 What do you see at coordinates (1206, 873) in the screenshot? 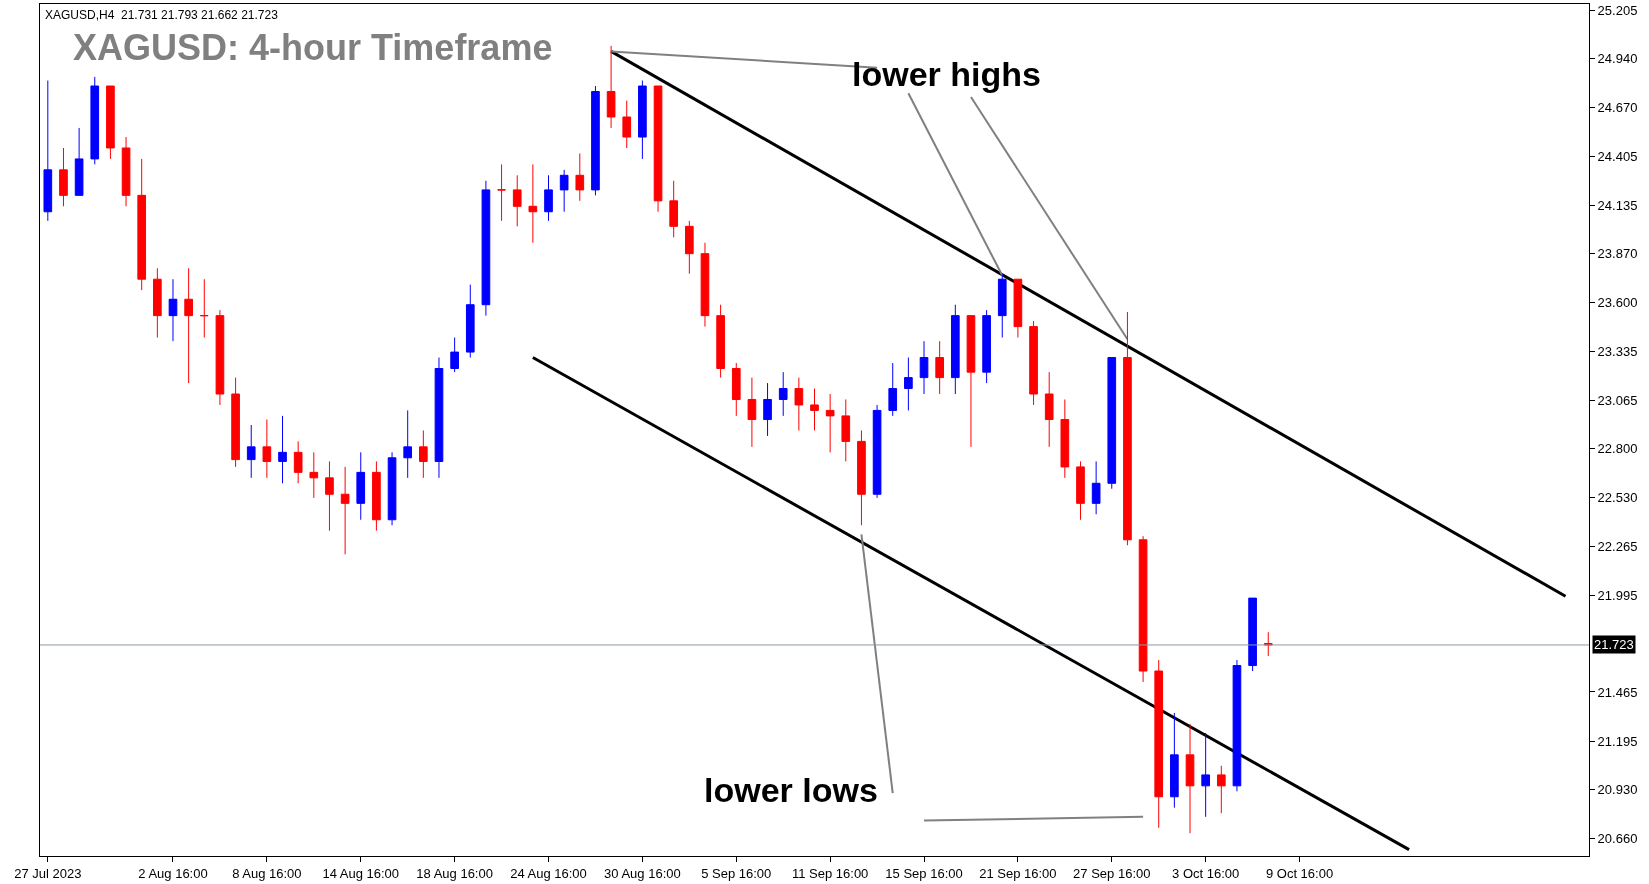
I see `x-tick-label: 3 Oct 16:00` at bounding box center [1206, 873].